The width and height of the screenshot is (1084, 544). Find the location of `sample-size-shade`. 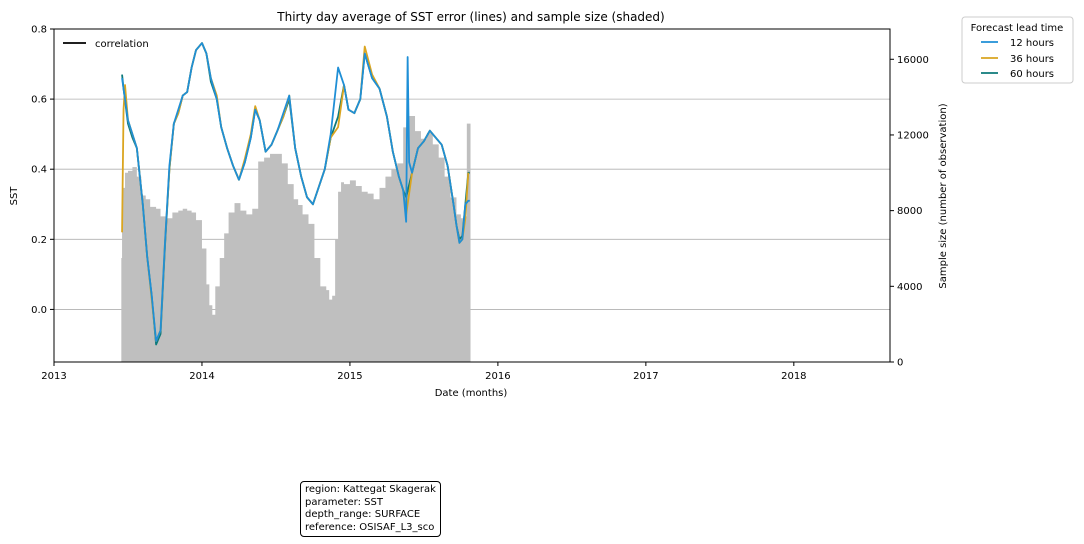

sample-size-shade is located at coordinates (296, 239).